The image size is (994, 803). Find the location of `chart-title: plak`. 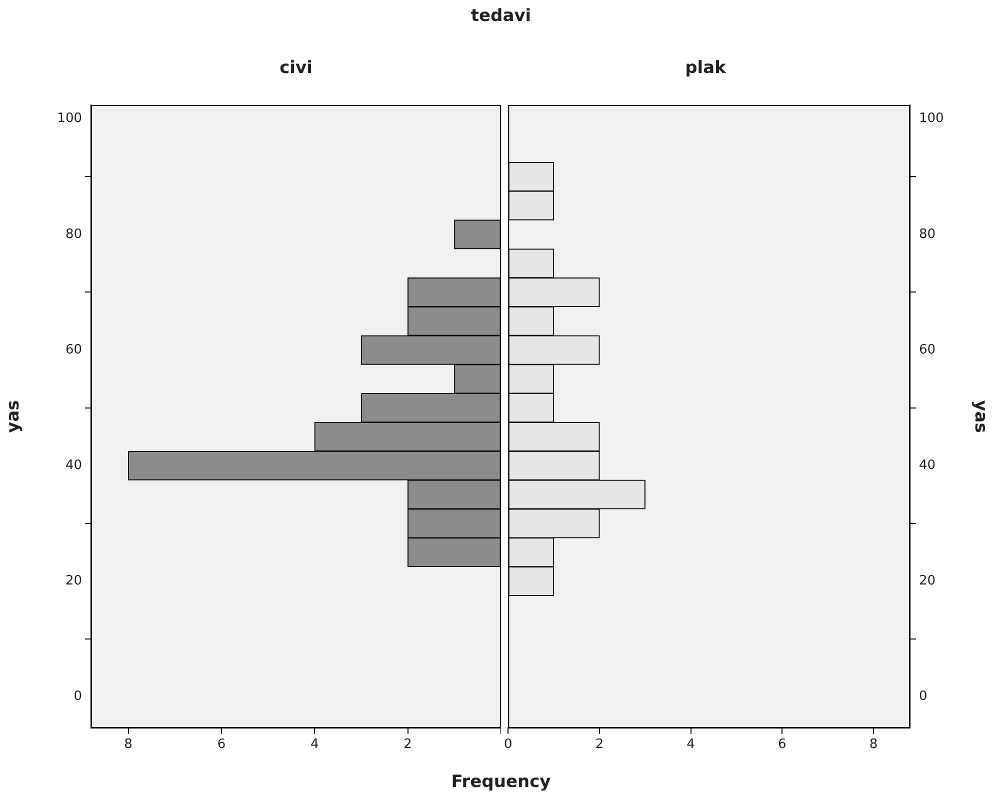

chart-title: plak is located at coordinates (705, 68).